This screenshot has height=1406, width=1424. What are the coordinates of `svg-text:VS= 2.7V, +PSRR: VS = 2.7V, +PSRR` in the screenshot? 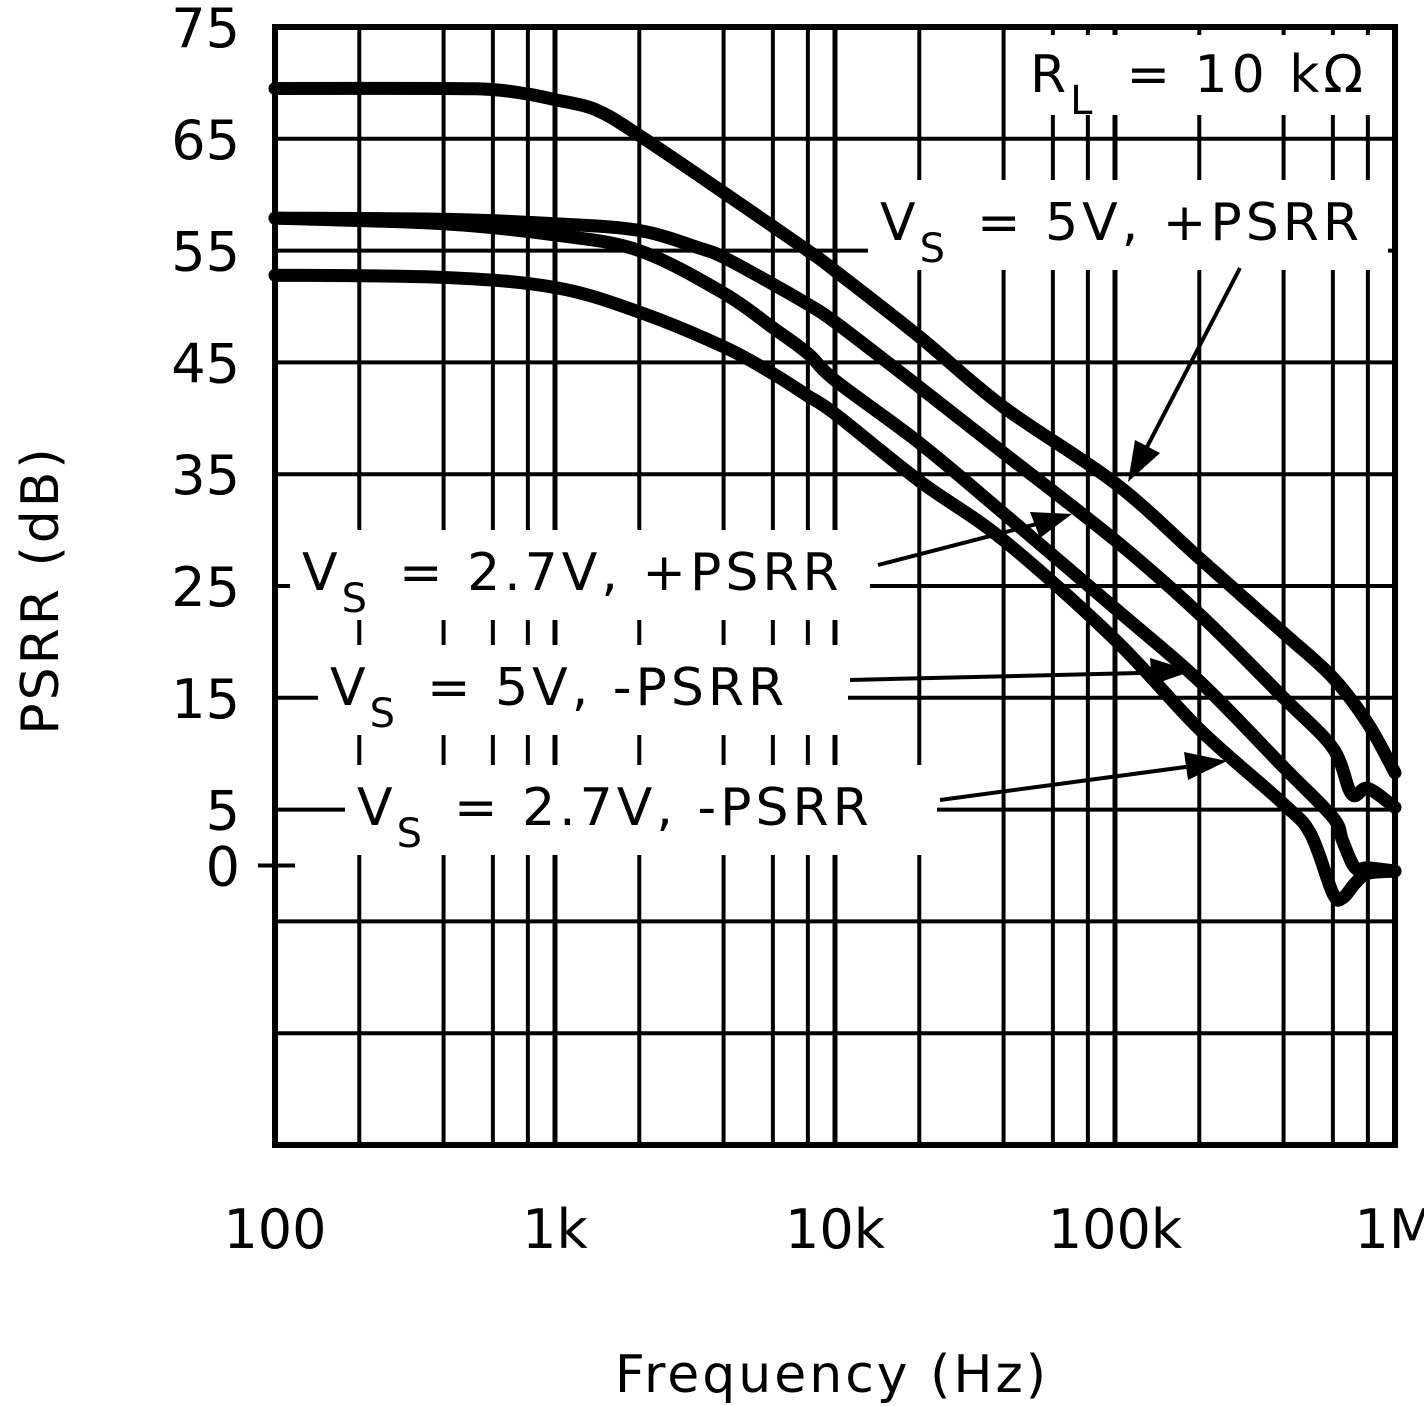 It's located at (572, 582).